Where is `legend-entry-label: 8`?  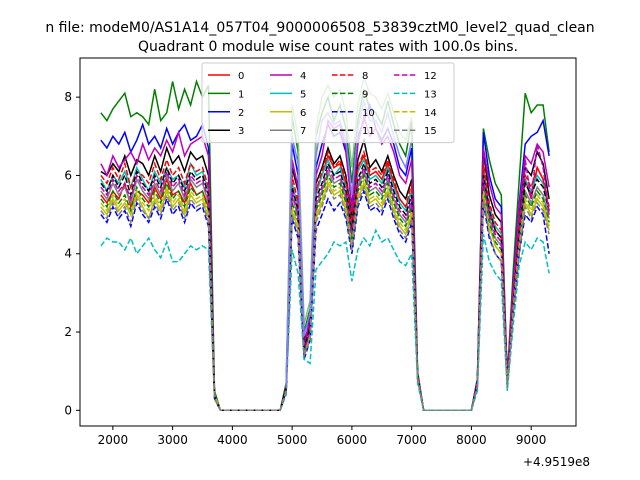 legend-entry-label: 8 is located at coordinates (365, 76).